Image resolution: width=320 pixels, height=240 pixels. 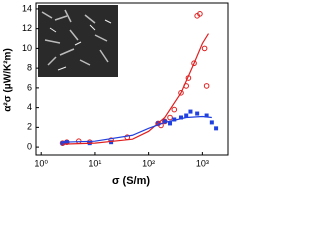 I want to click on x-tick-label: 10³, so click(x=202, y=163).